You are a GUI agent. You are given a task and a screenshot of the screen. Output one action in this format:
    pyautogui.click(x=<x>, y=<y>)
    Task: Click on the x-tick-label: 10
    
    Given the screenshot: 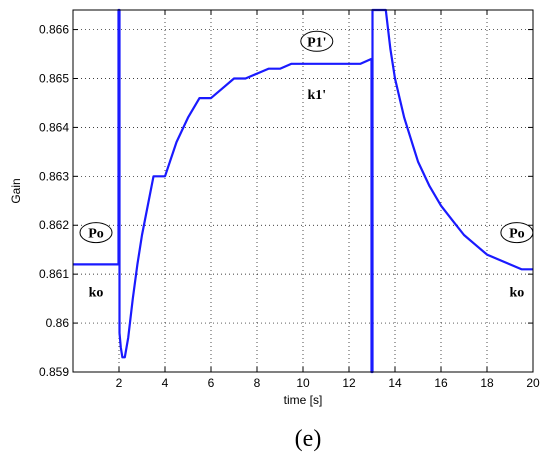 What is the action you would take?
    pyautogui.click(x=303, y=383)
    